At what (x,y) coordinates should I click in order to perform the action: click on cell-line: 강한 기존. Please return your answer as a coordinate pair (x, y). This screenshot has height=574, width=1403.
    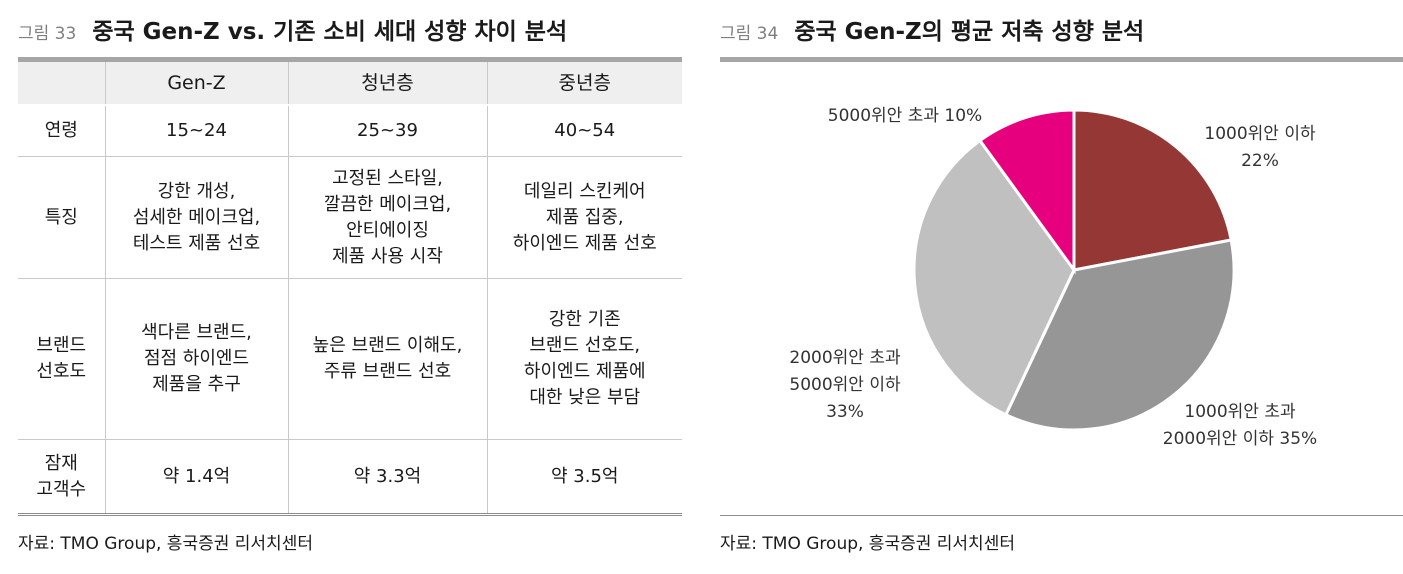
    Looking at the image, I should click on (584, 319).